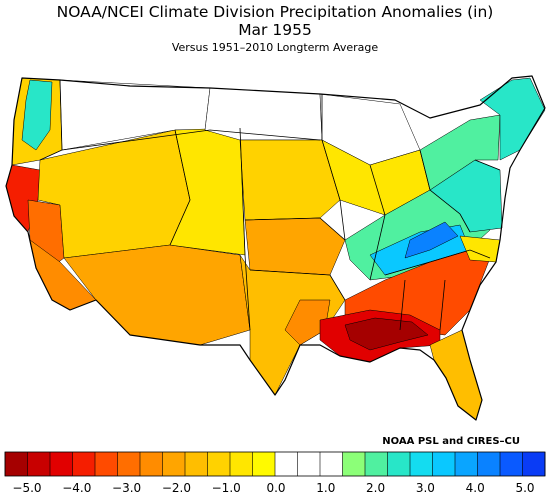  Describe the element at coordinates (176, 488) in the screenshot. I see `colorbar-tick-label: −2.0` at that location.